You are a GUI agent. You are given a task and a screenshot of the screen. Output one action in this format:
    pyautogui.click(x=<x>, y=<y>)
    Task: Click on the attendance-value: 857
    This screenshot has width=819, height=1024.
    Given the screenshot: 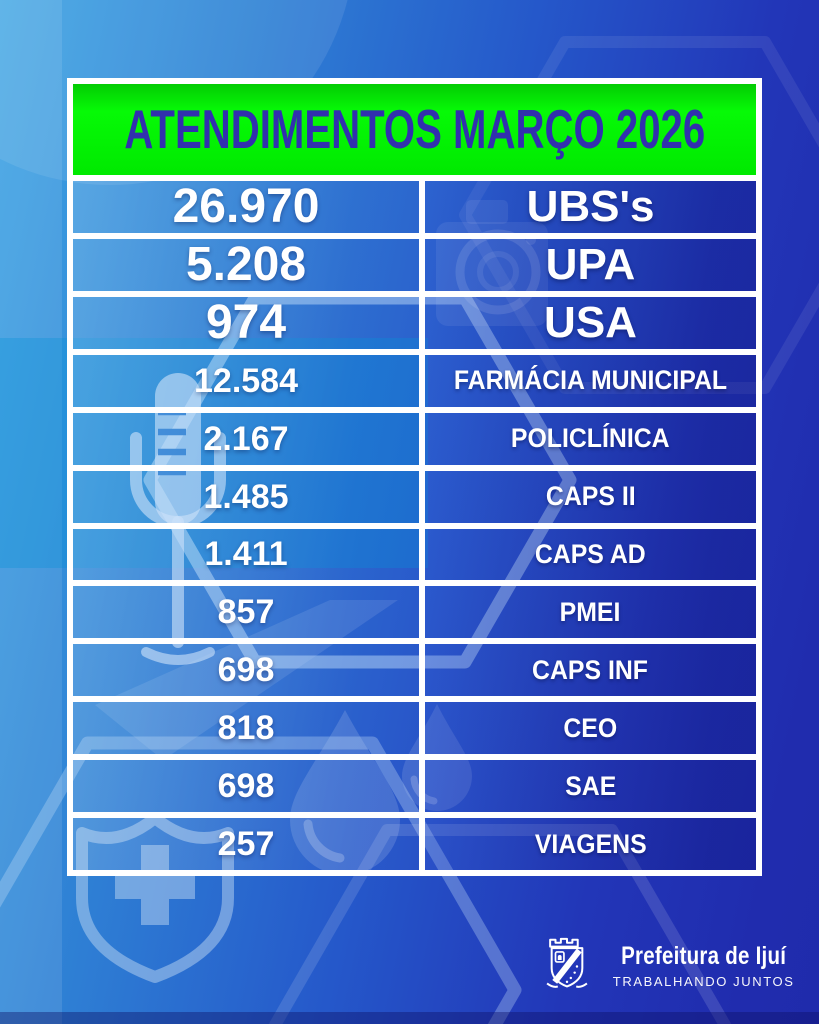 What is the action you would take?
    pyautogui.click(x=246, y=612)
    